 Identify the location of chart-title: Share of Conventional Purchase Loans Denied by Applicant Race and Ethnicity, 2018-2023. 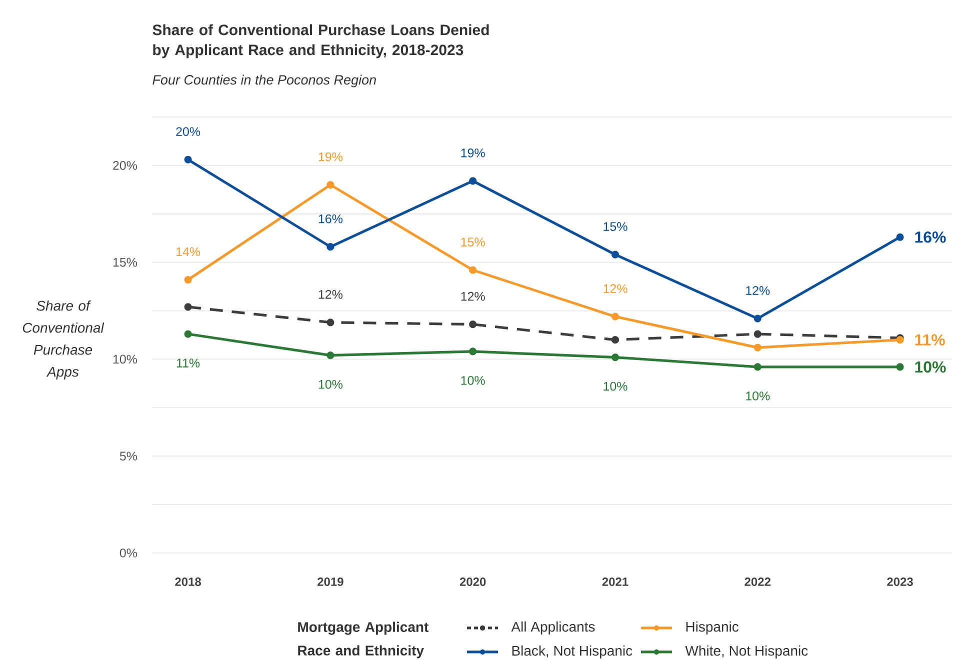
(320, 41).